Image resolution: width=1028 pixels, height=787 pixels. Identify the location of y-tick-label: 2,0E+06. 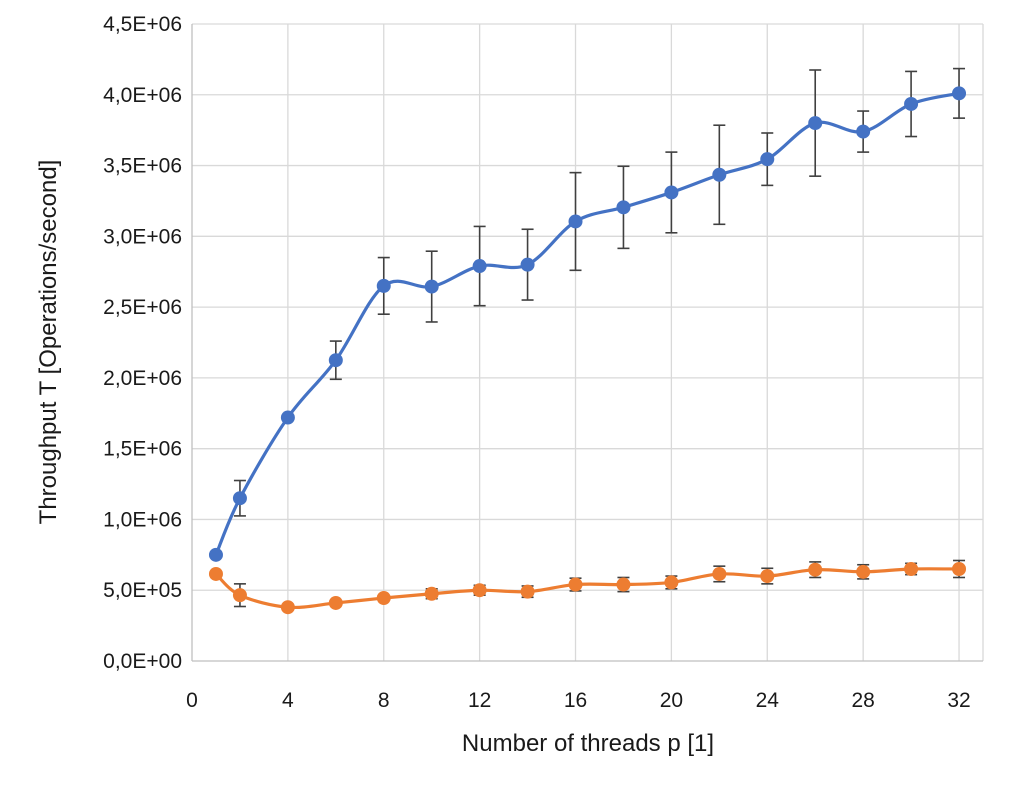
(142, 378).